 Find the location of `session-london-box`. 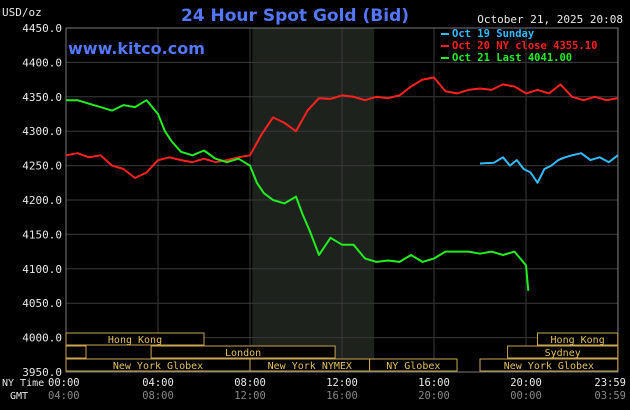

session-london-box is located at coordinates (243, 352).